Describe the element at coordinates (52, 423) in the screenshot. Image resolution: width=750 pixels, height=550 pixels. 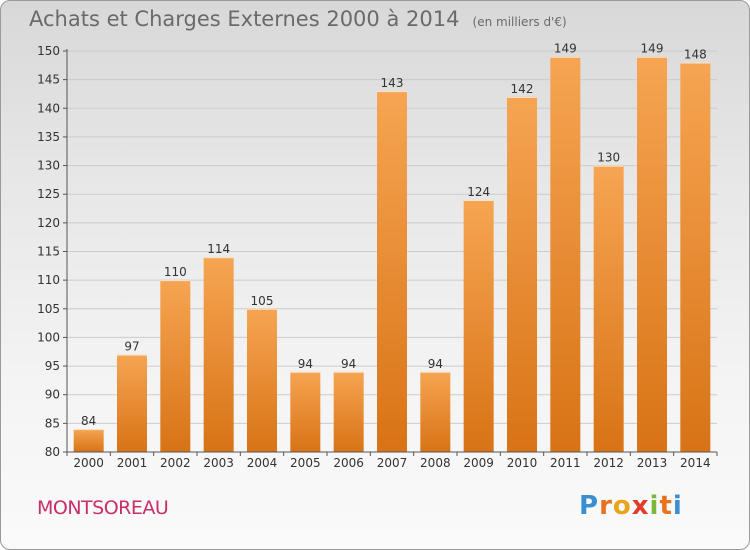
I see `y-tick-label: 85` at that location.